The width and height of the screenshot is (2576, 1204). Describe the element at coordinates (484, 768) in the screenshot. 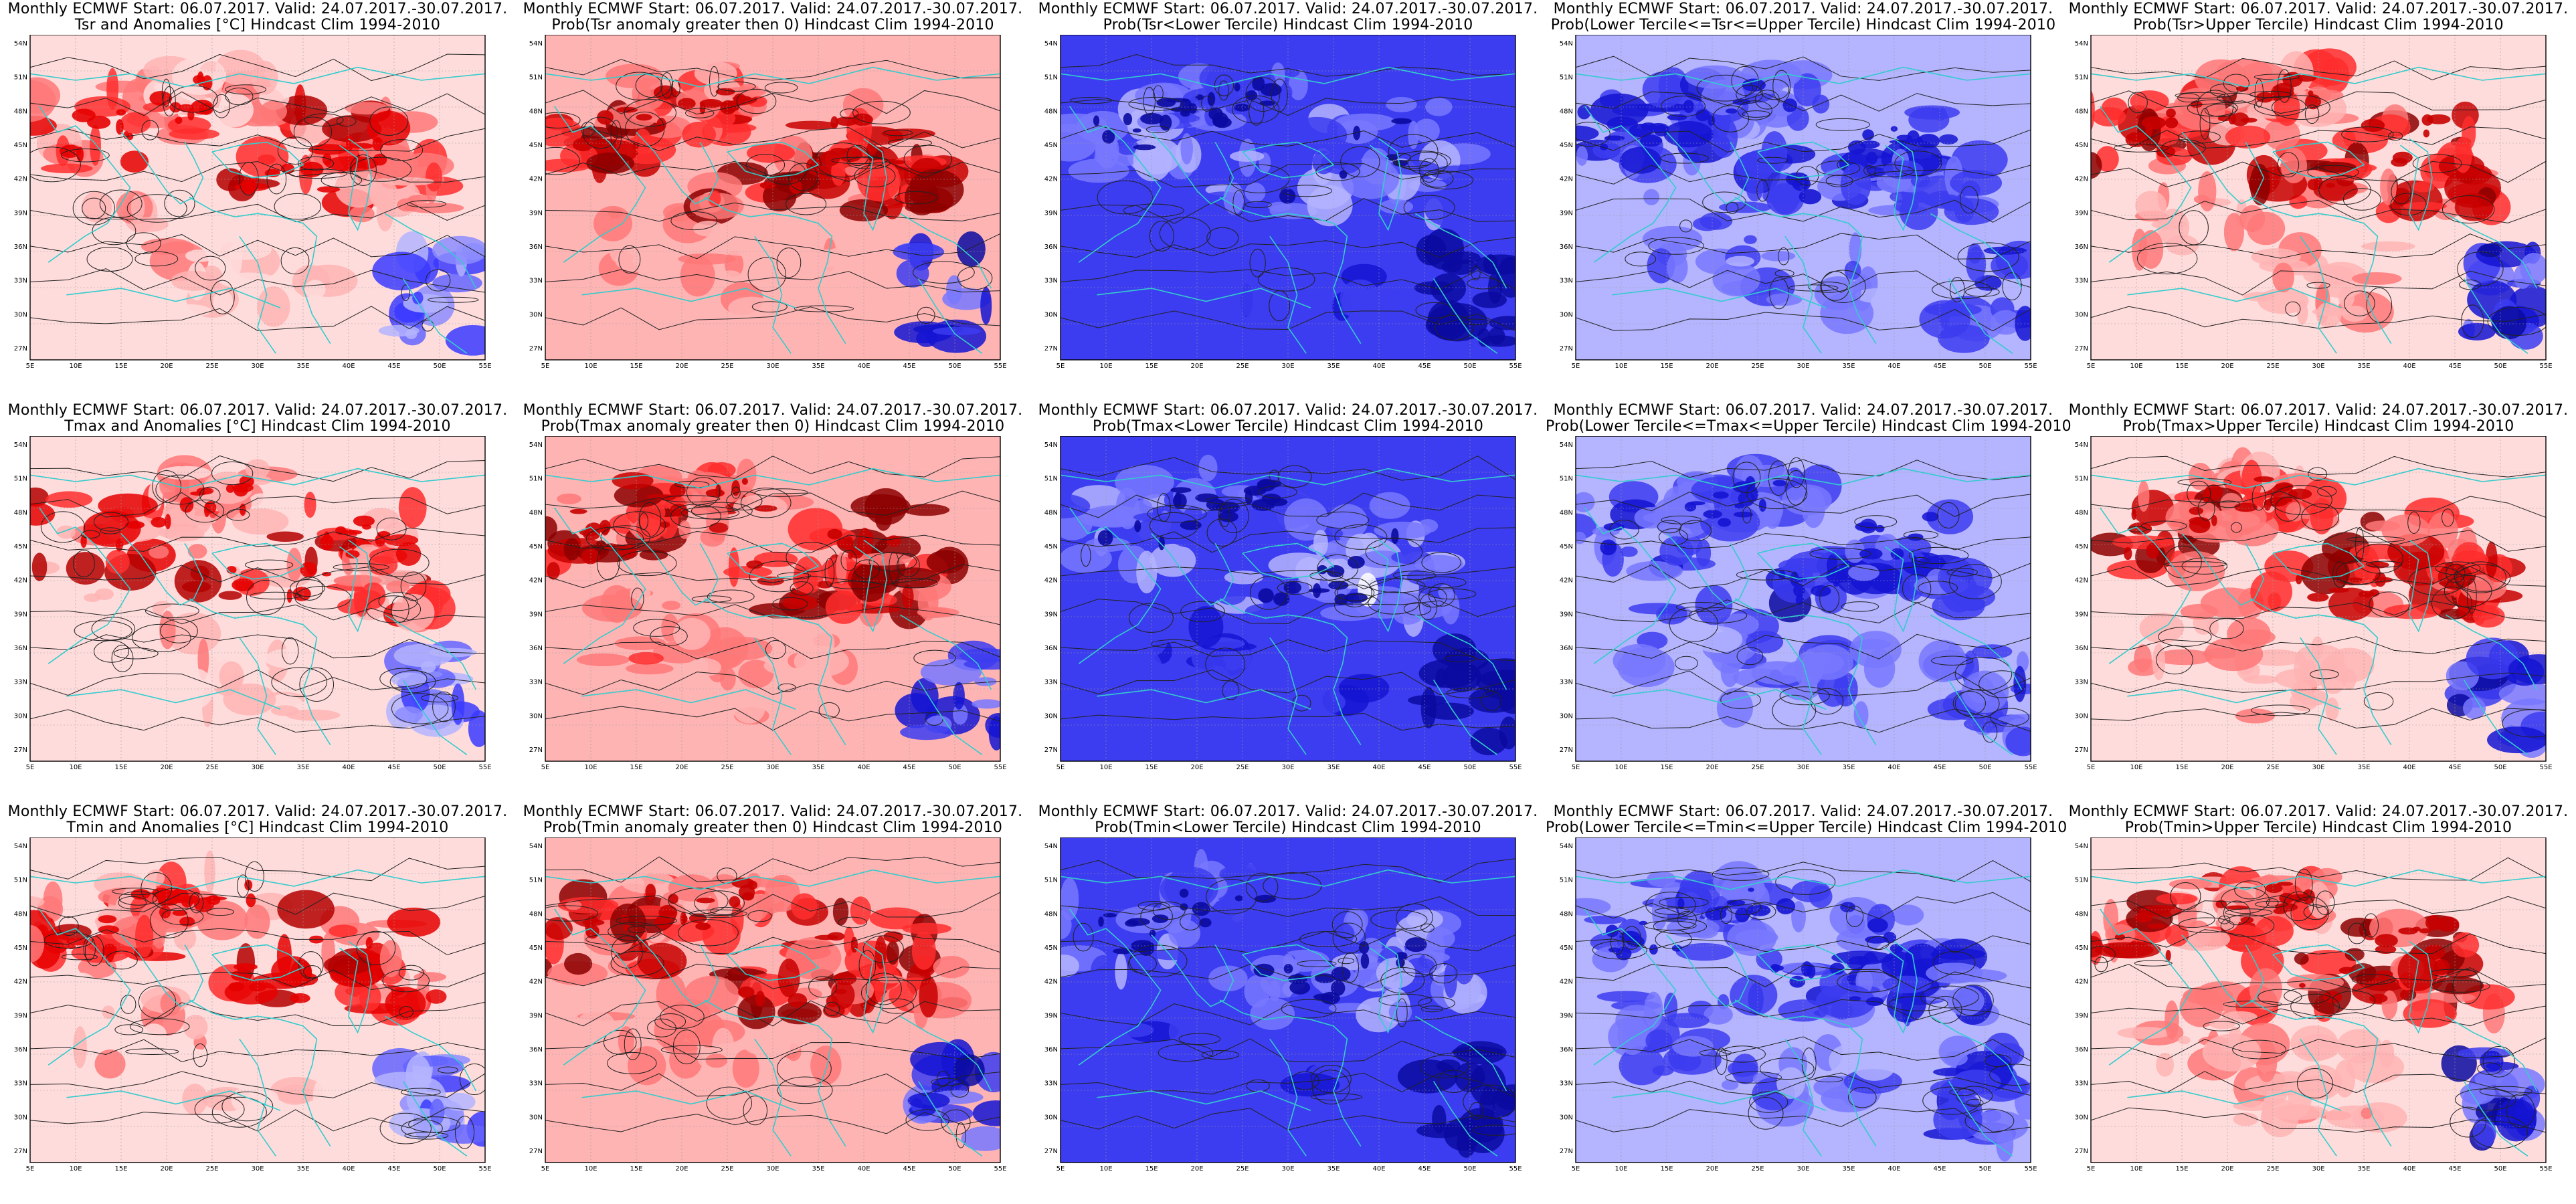

I see `longitude-label: 55E` at that location.